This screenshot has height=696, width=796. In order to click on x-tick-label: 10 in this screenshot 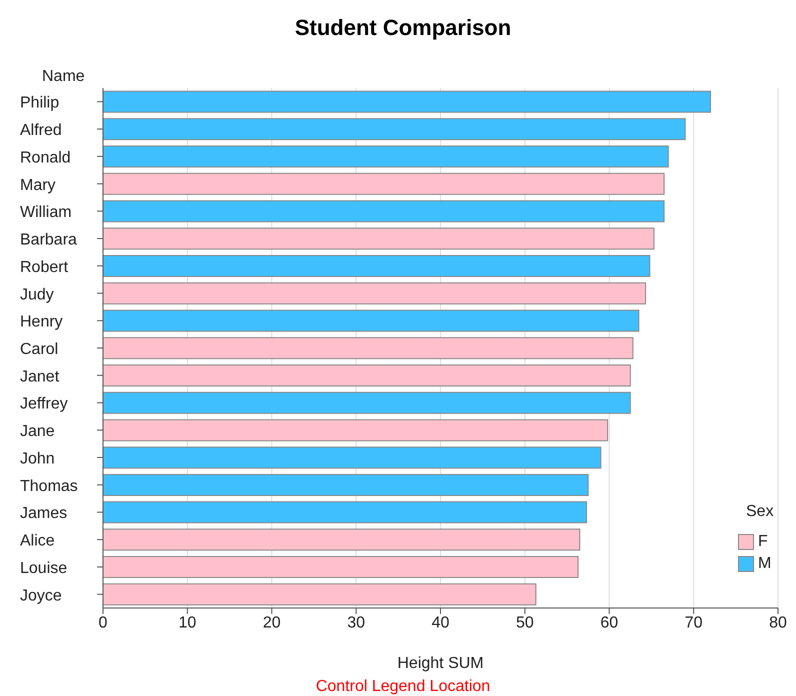, I will do `click(187, 623)`.